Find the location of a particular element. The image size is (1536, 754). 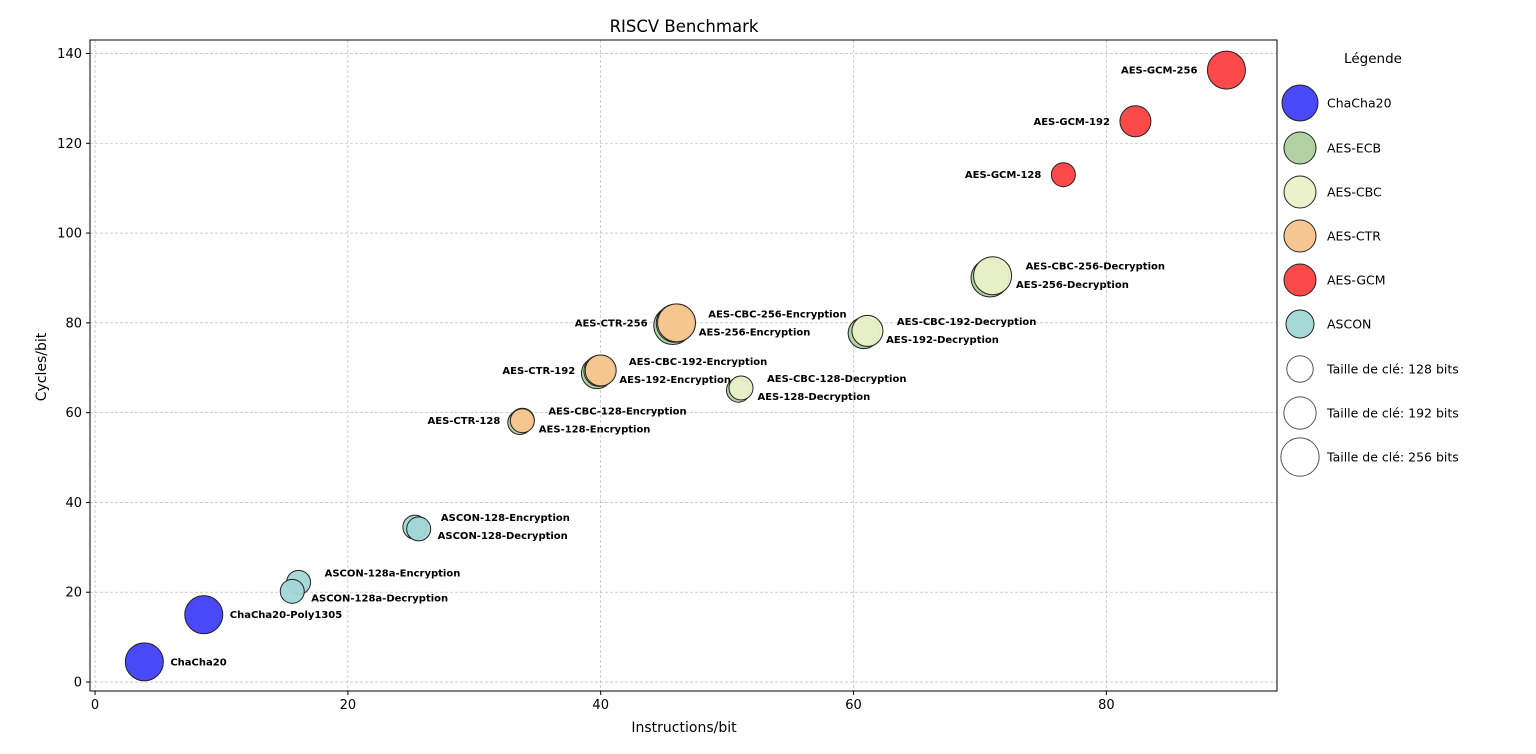

data-label: AES-CBC-192-Decryption is located at coordinates (966, 322).